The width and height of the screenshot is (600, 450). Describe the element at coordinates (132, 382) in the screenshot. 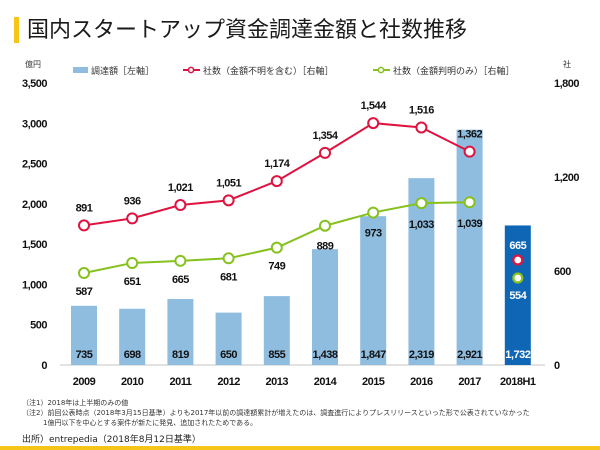

I see `x-tick-label: 2010` at that location.